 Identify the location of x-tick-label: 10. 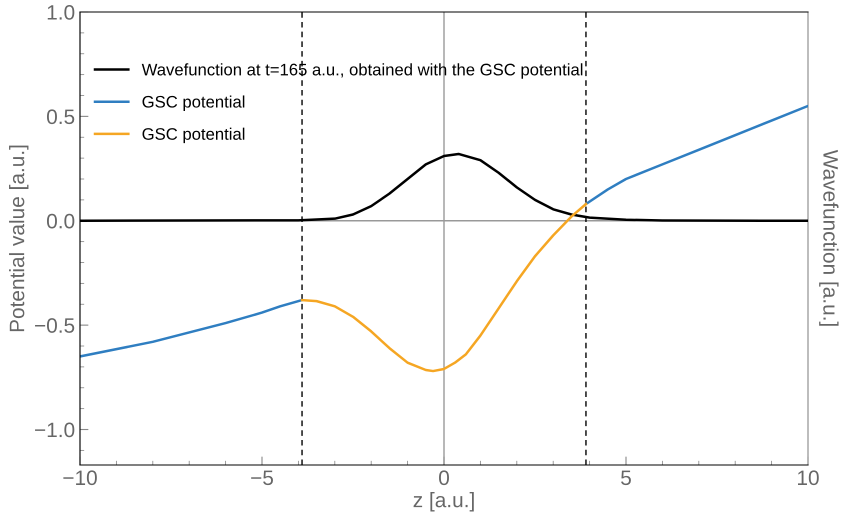
(808, 478).